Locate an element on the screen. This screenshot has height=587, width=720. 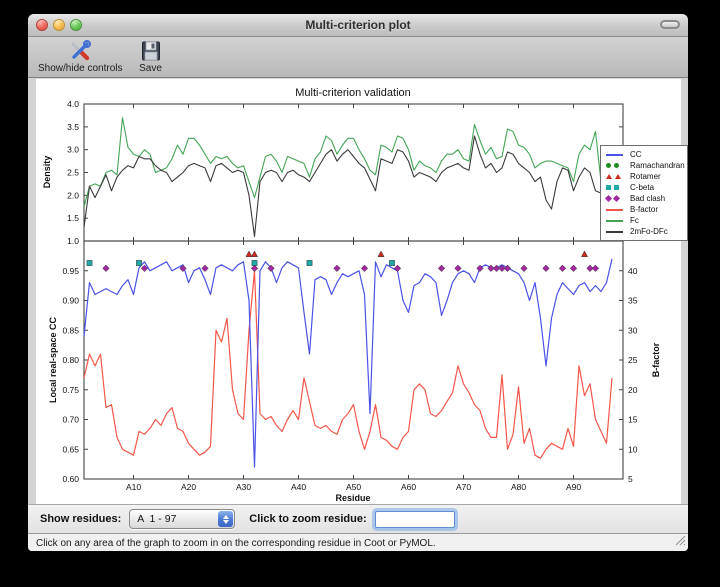
tick-label: 10 is located at coordinates (633, 449).